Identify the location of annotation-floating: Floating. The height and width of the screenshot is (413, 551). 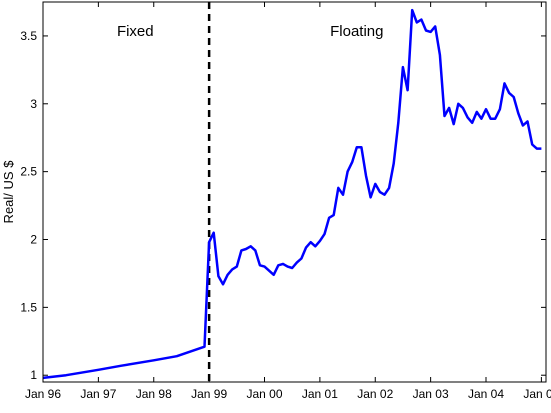
(356, 31).